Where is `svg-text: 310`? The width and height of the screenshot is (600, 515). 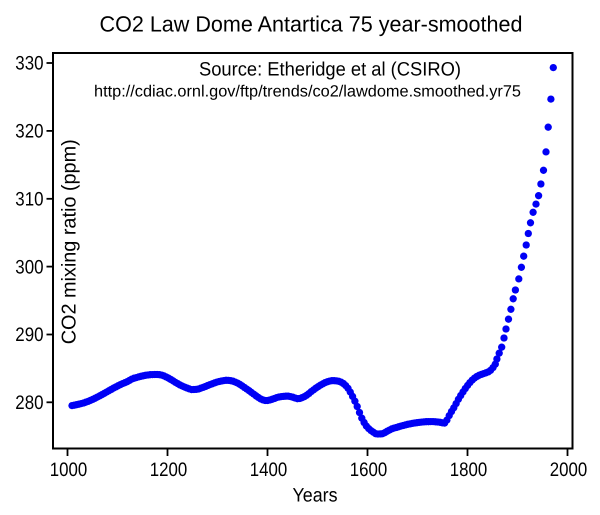
svg-text: 310 is located at coordinates (29, 200).